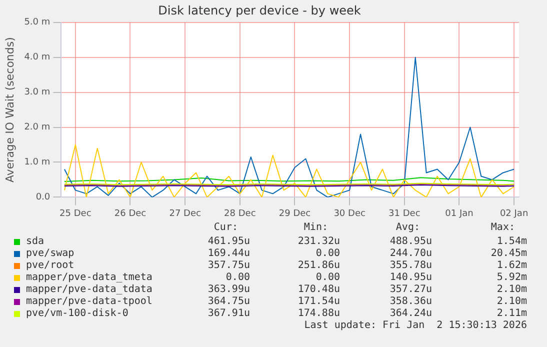 This screenshot has height=347, width=547. What do you see at coordinates (319, 301) in the screenshot?
I see `text: 171.54u` at bounding box center [319, 301].